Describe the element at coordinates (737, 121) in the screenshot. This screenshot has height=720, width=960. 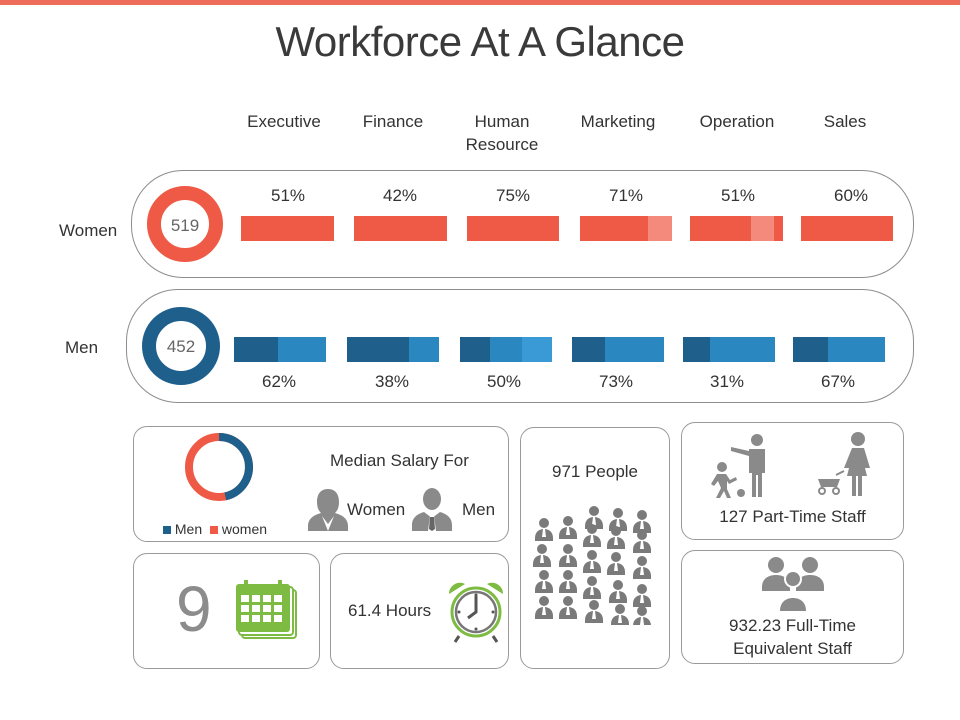
I see `dept-header-operation: Operation` at that location.